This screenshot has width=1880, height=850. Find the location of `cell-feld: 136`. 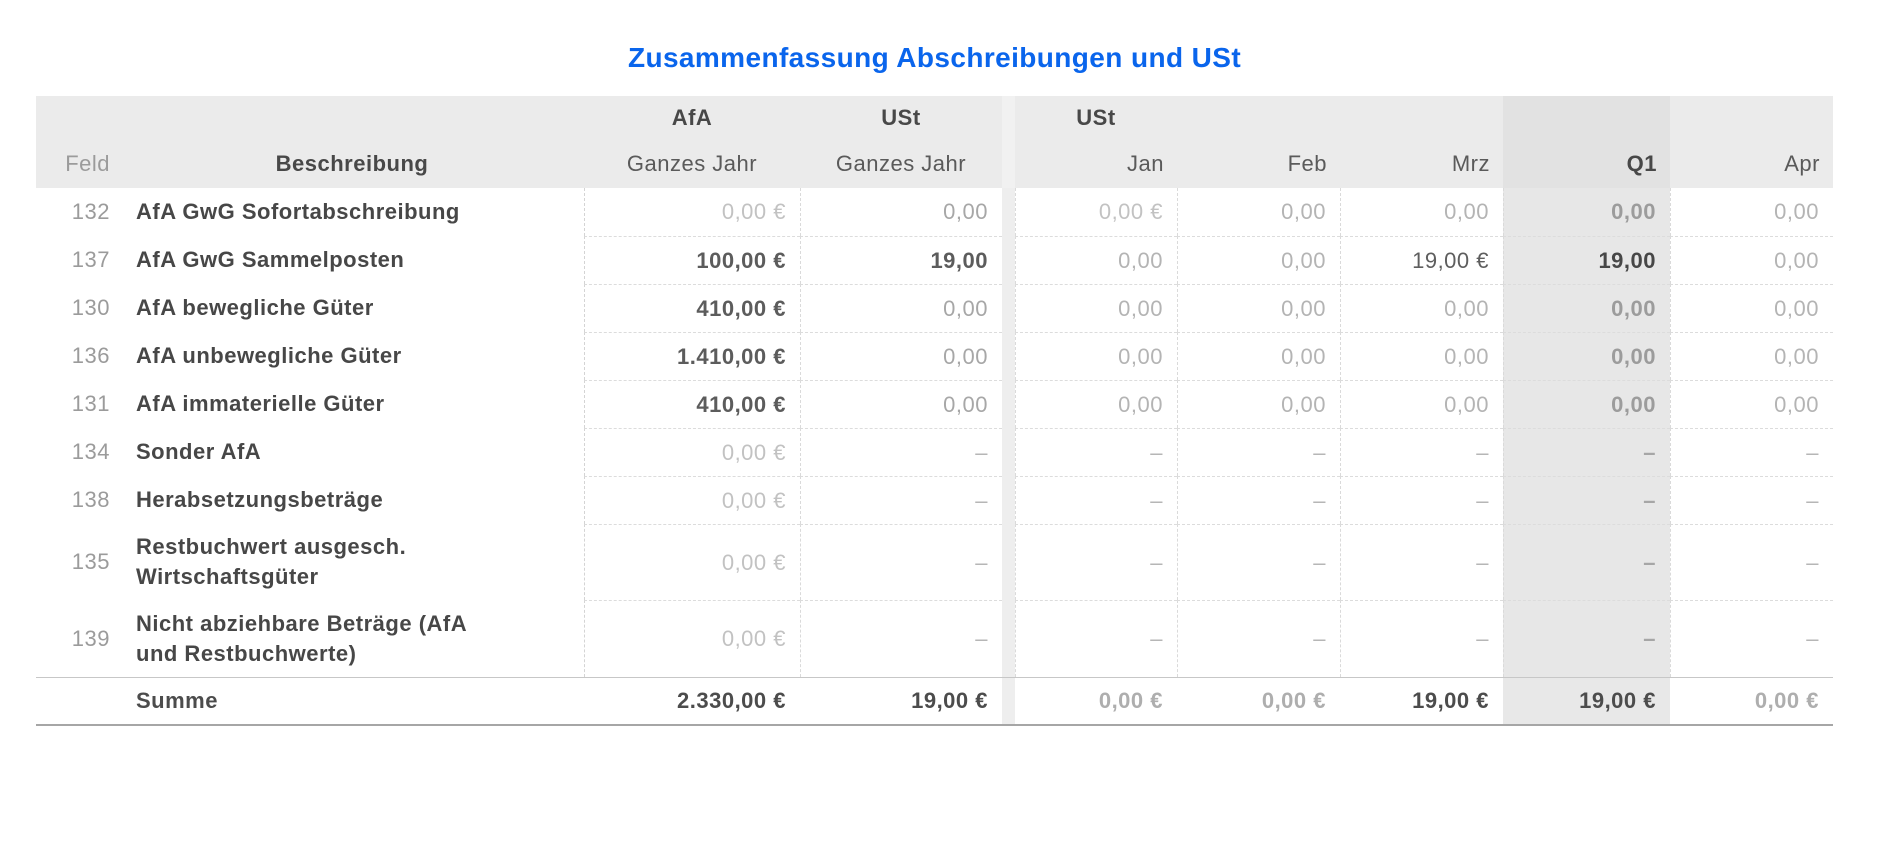

cell-feld: 136 is located at coordinates (90, 355).